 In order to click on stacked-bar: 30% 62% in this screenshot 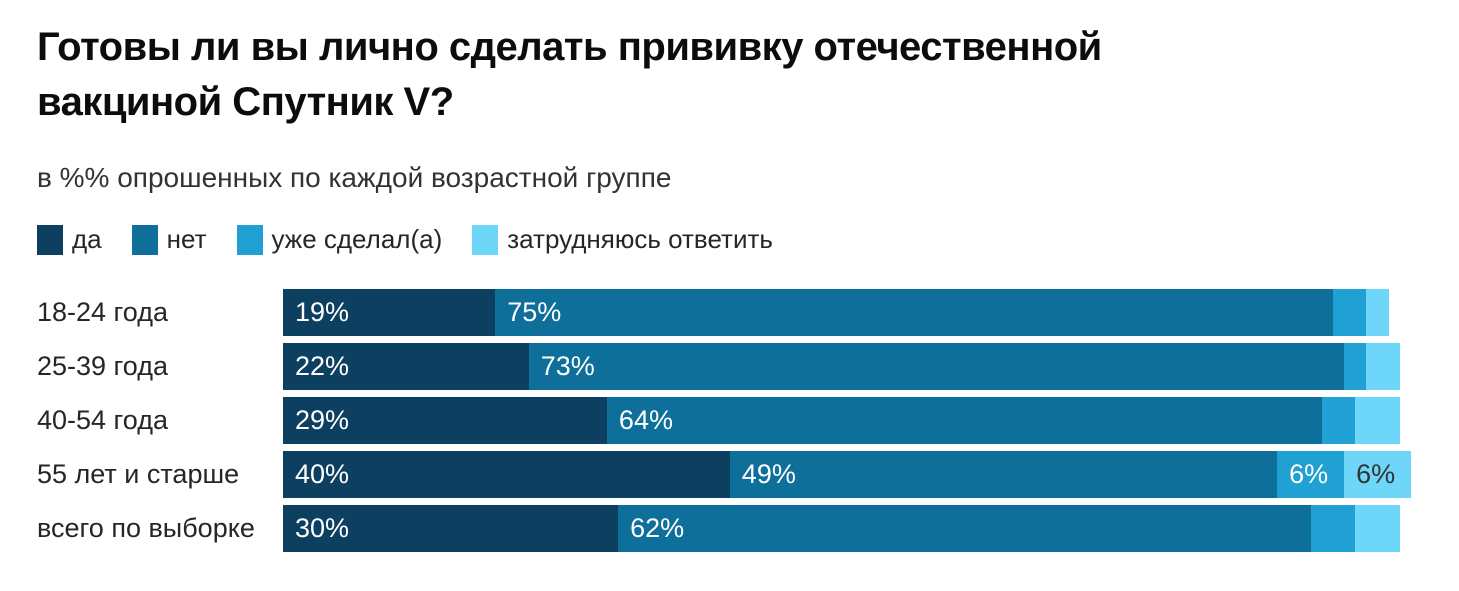, I will do `click(841, 528)`.